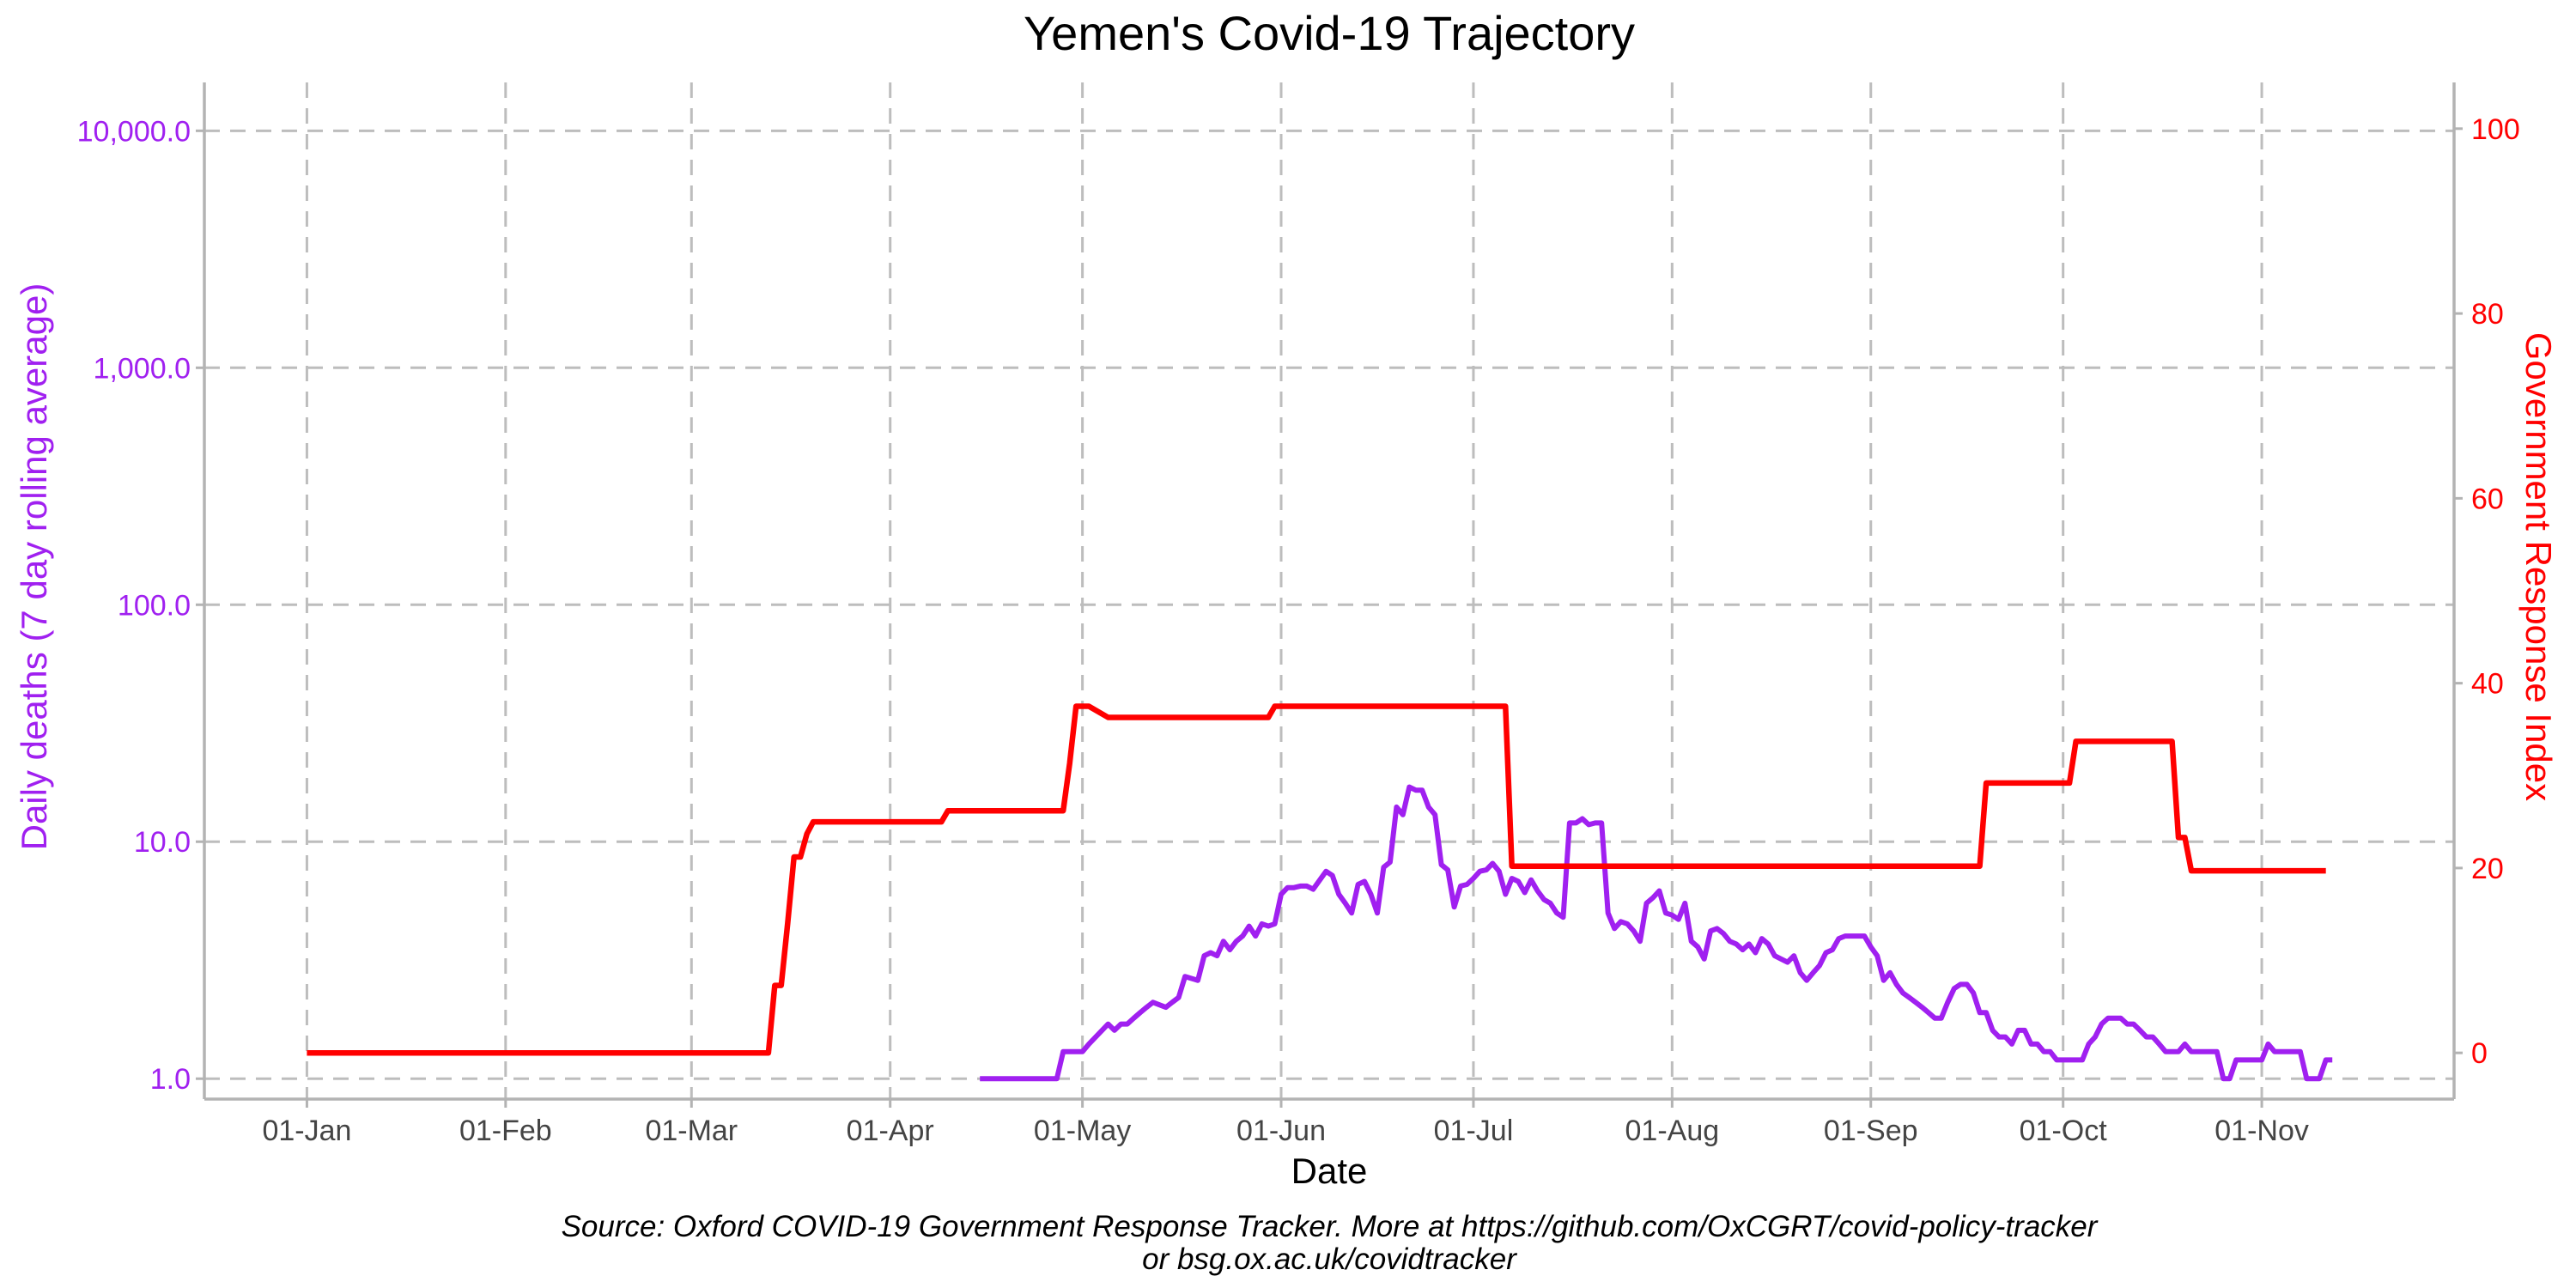 The width and height of the screenshot is (2576, 1288). What do you see at coordinates (134, 132) in the screenshot?
I see `left-tick-label: 10,000.0` at bounding box center [134, 132].